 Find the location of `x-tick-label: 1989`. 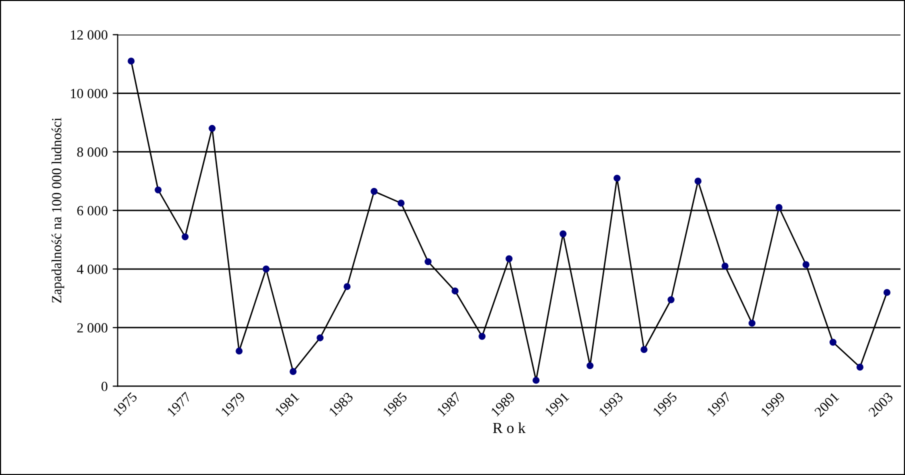

x-tick-label: 1989 is located at coordinates (503, 404).